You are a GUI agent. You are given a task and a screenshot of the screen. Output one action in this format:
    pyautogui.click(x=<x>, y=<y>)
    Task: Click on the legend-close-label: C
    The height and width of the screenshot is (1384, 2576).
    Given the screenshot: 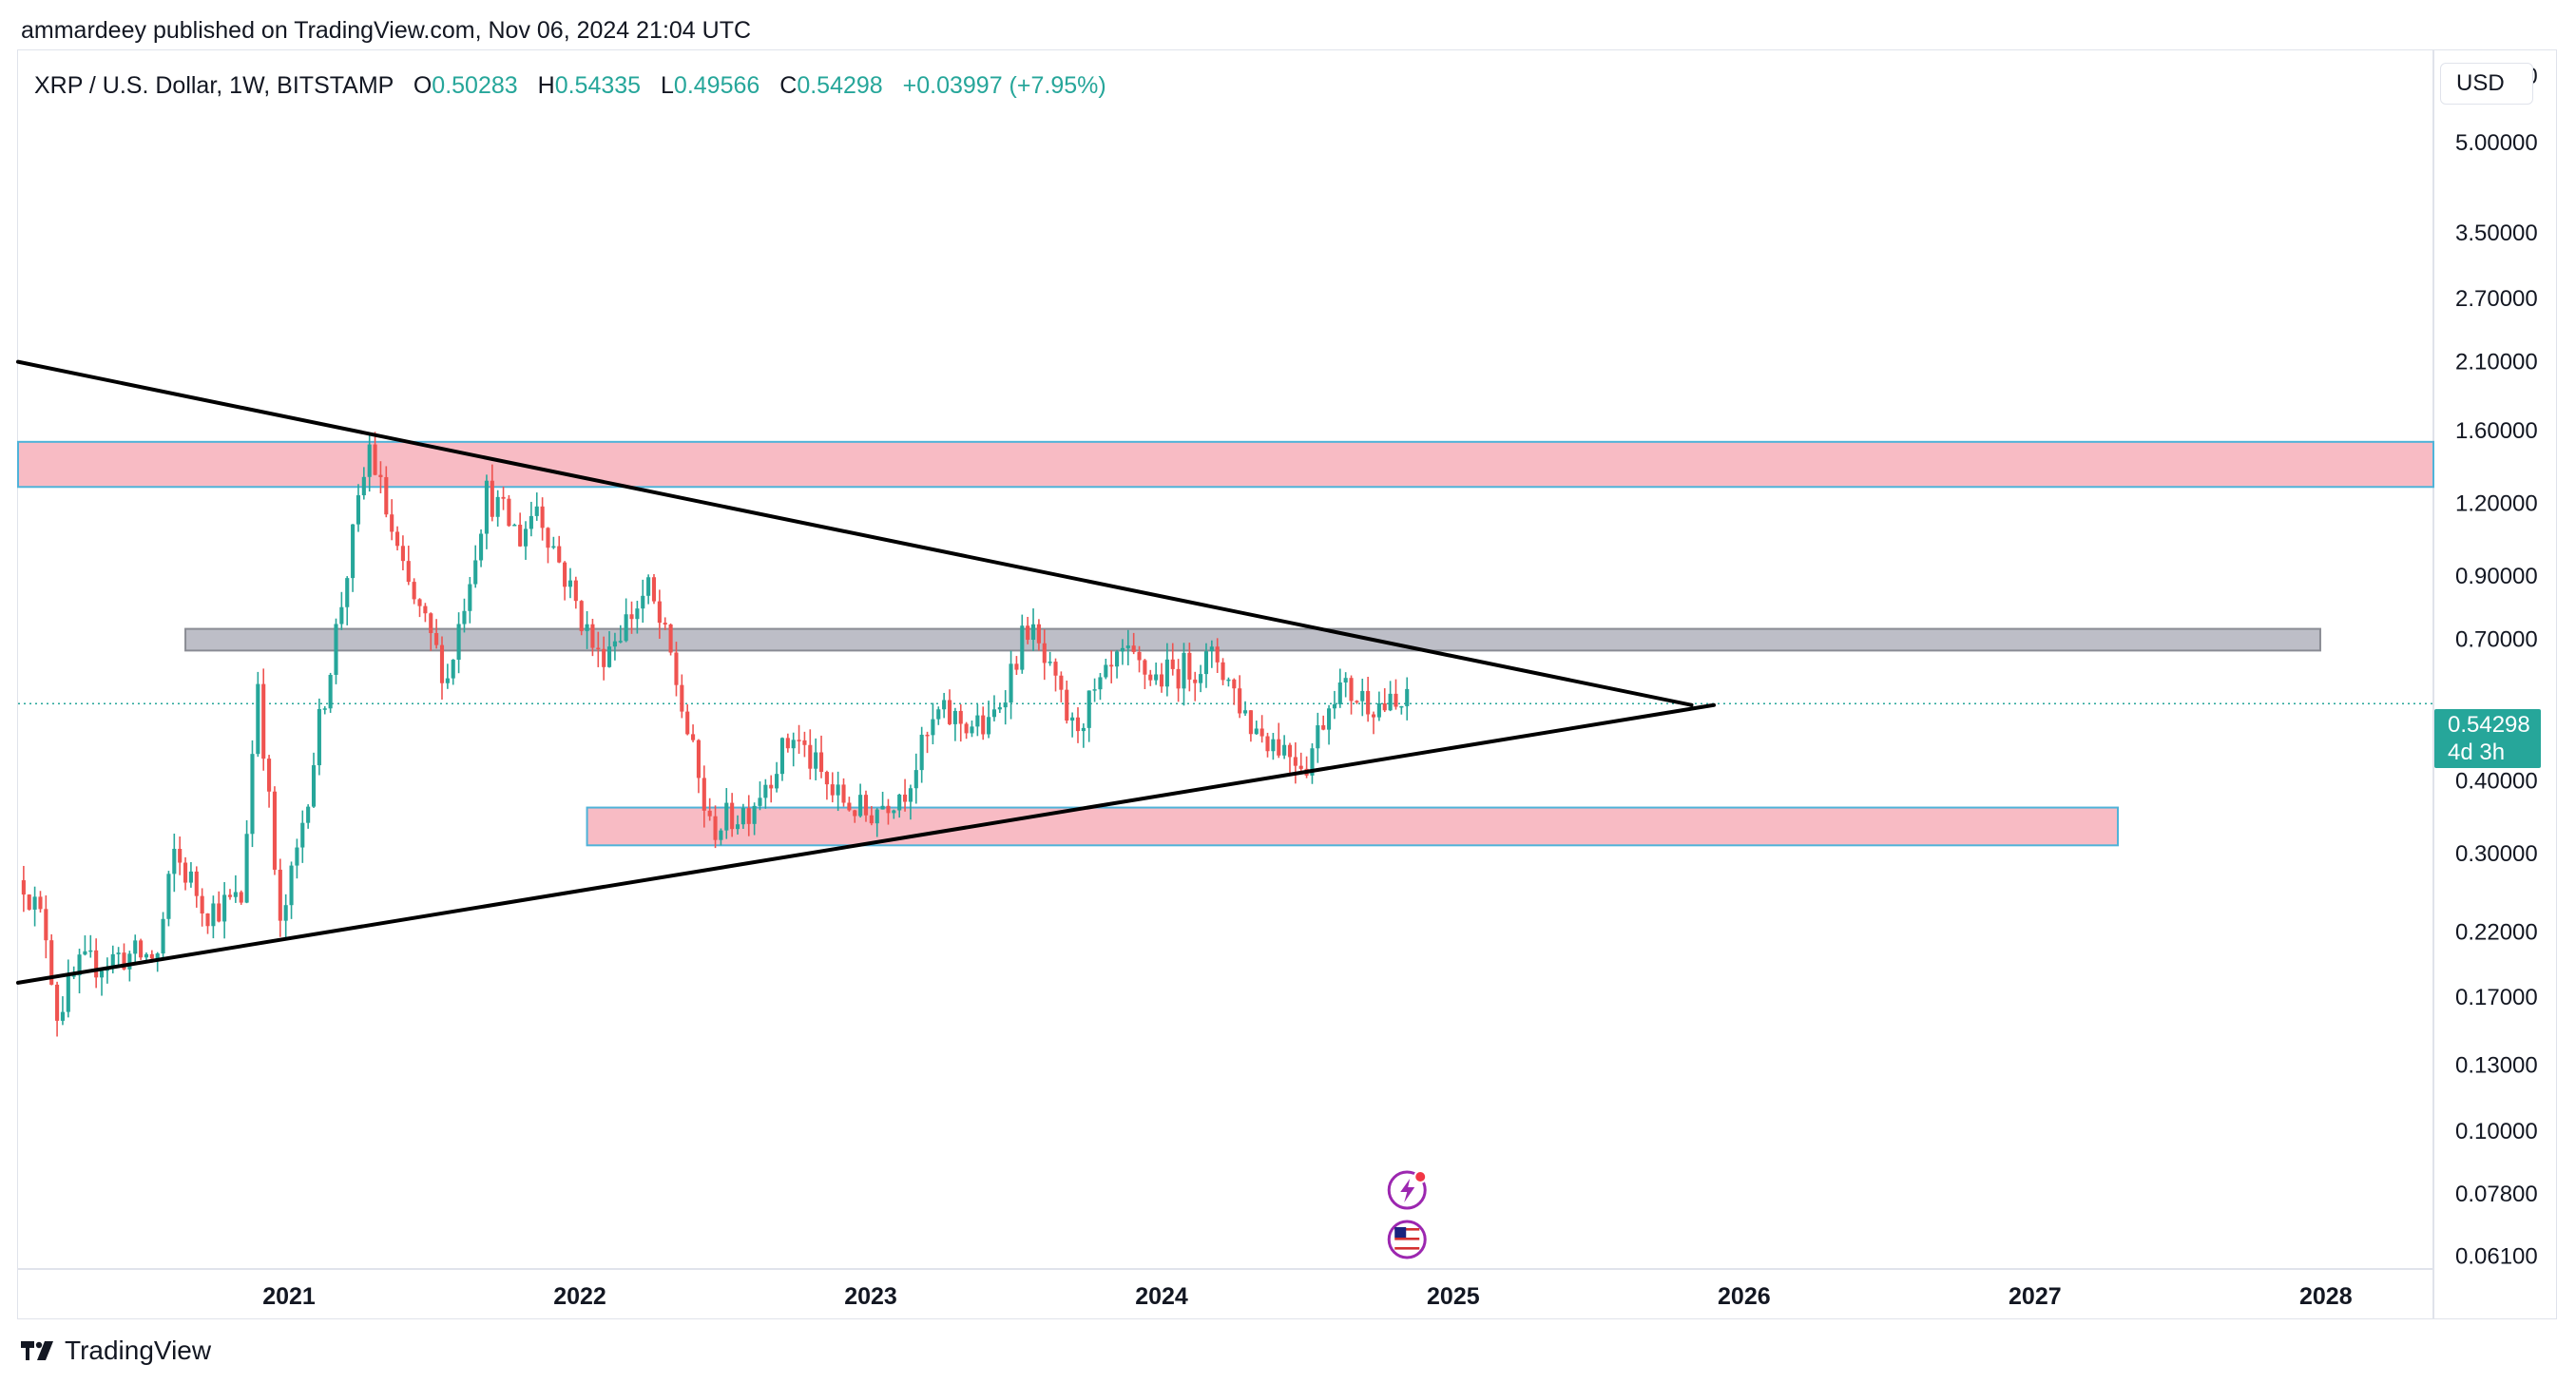 What is the action you would take?
    pyautogui.click(x=788, y=85)
    